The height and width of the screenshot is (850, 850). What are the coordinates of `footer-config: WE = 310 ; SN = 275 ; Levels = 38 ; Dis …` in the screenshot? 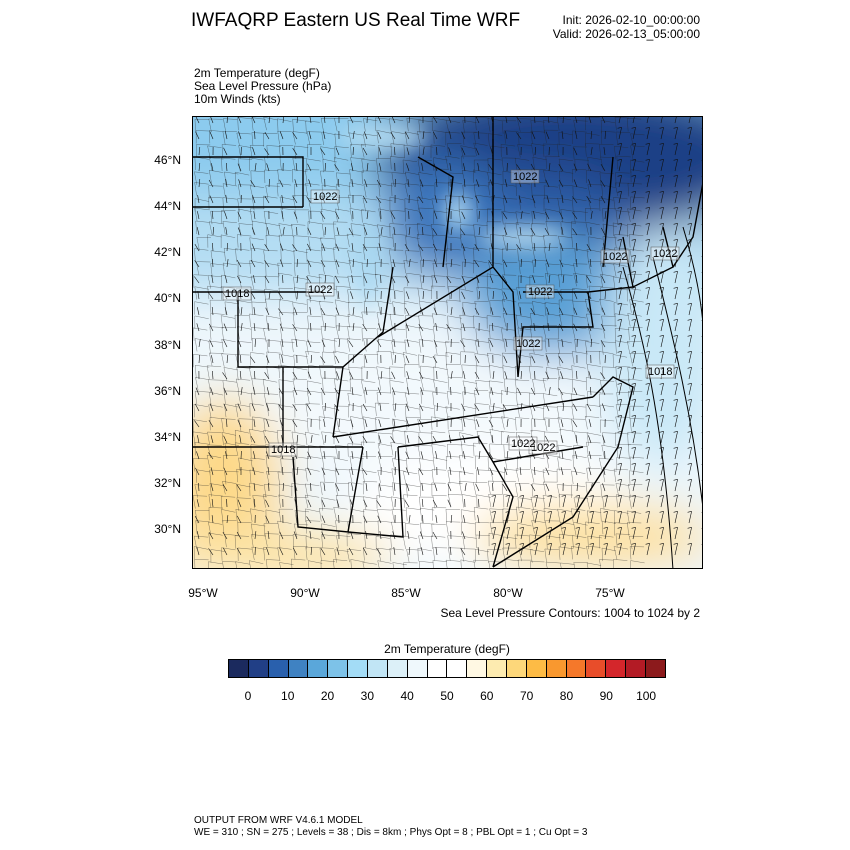 It's located at (391, 832).